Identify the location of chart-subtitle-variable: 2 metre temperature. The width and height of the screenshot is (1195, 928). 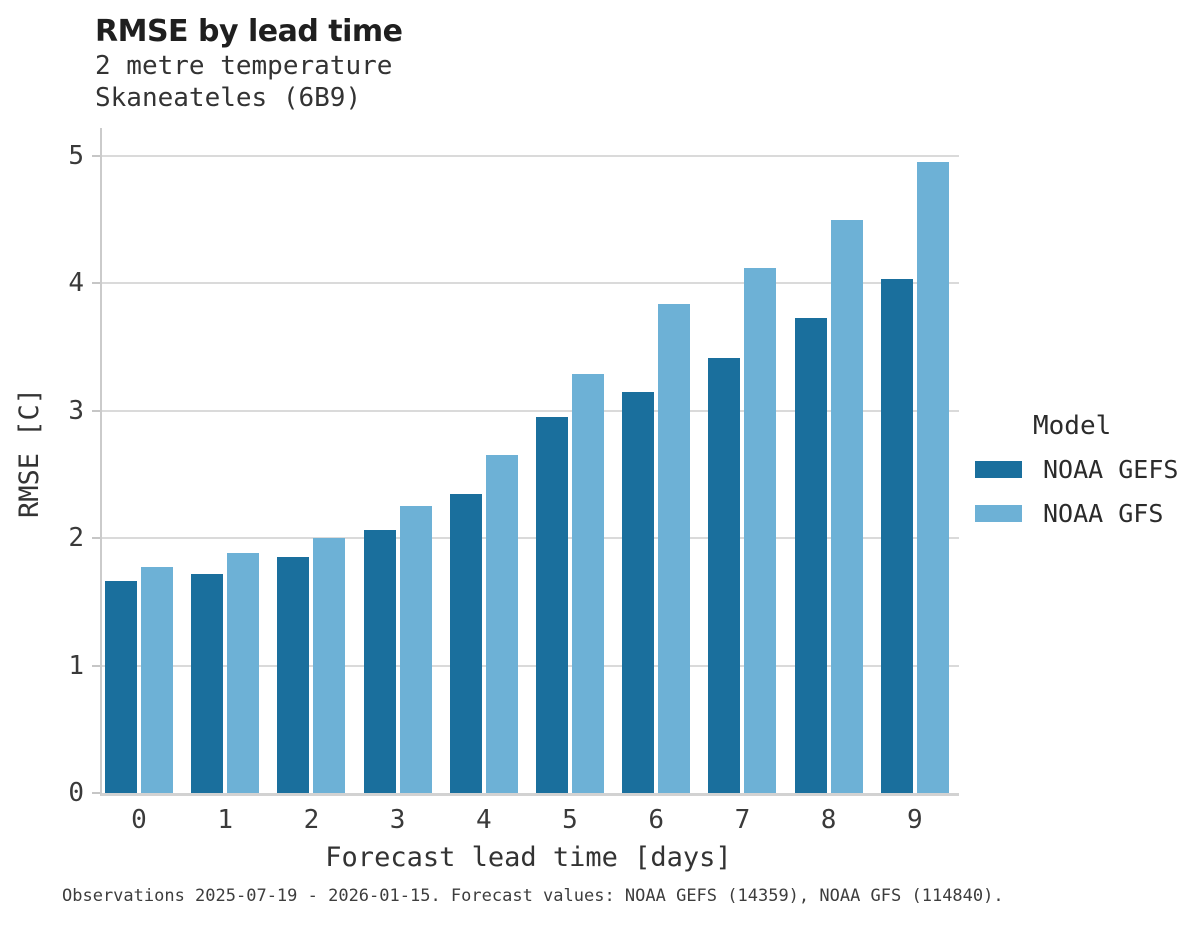
(244, 66).